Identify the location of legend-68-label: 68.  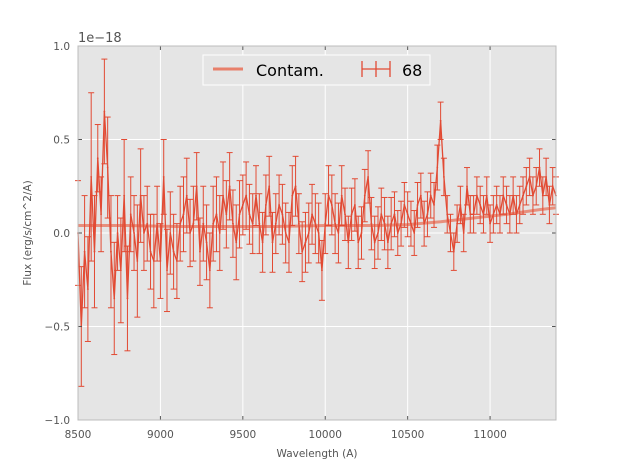
(412, 70).